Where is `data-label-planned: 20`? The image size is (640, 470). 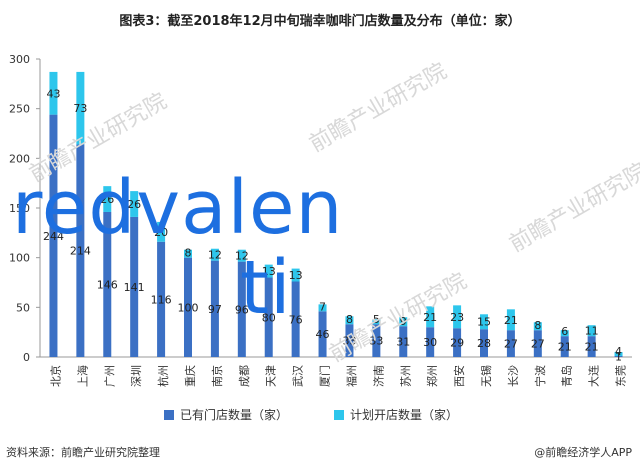 data-label-planned: 20 is located at coordinates (161, 232).